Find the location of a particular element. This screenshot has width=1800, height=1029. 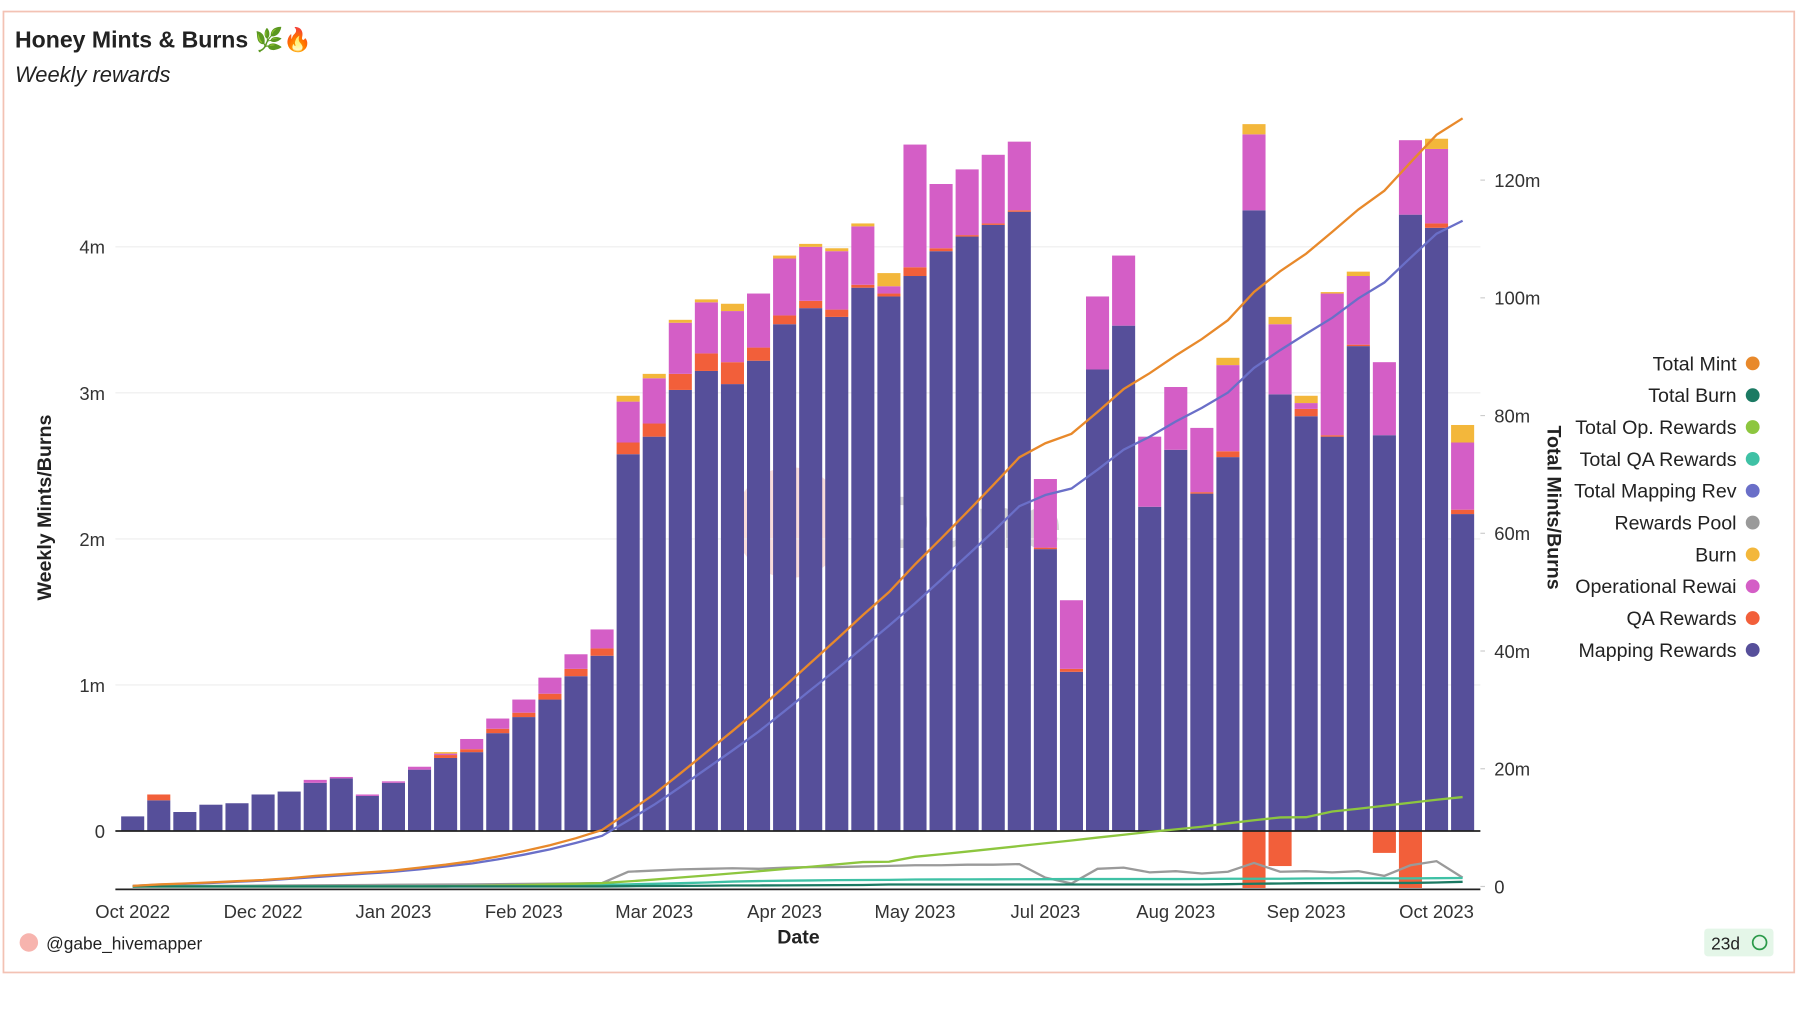

y-tick-label: 0 is located at coordinates (100, 831).